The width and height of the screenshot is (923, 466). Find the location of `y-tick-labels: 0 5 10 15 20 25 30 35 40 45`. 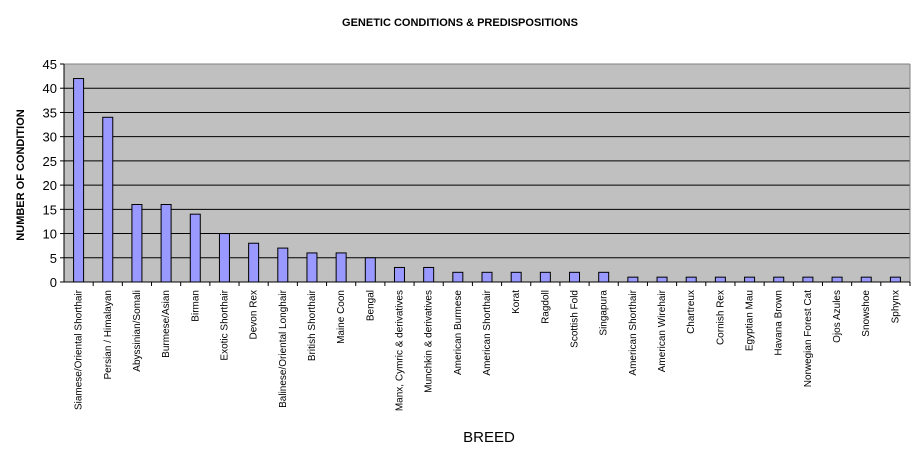

y-tick-labels: 0 5 10 15 20 25 30 35 40 45 is located at coordinates (50, 173).